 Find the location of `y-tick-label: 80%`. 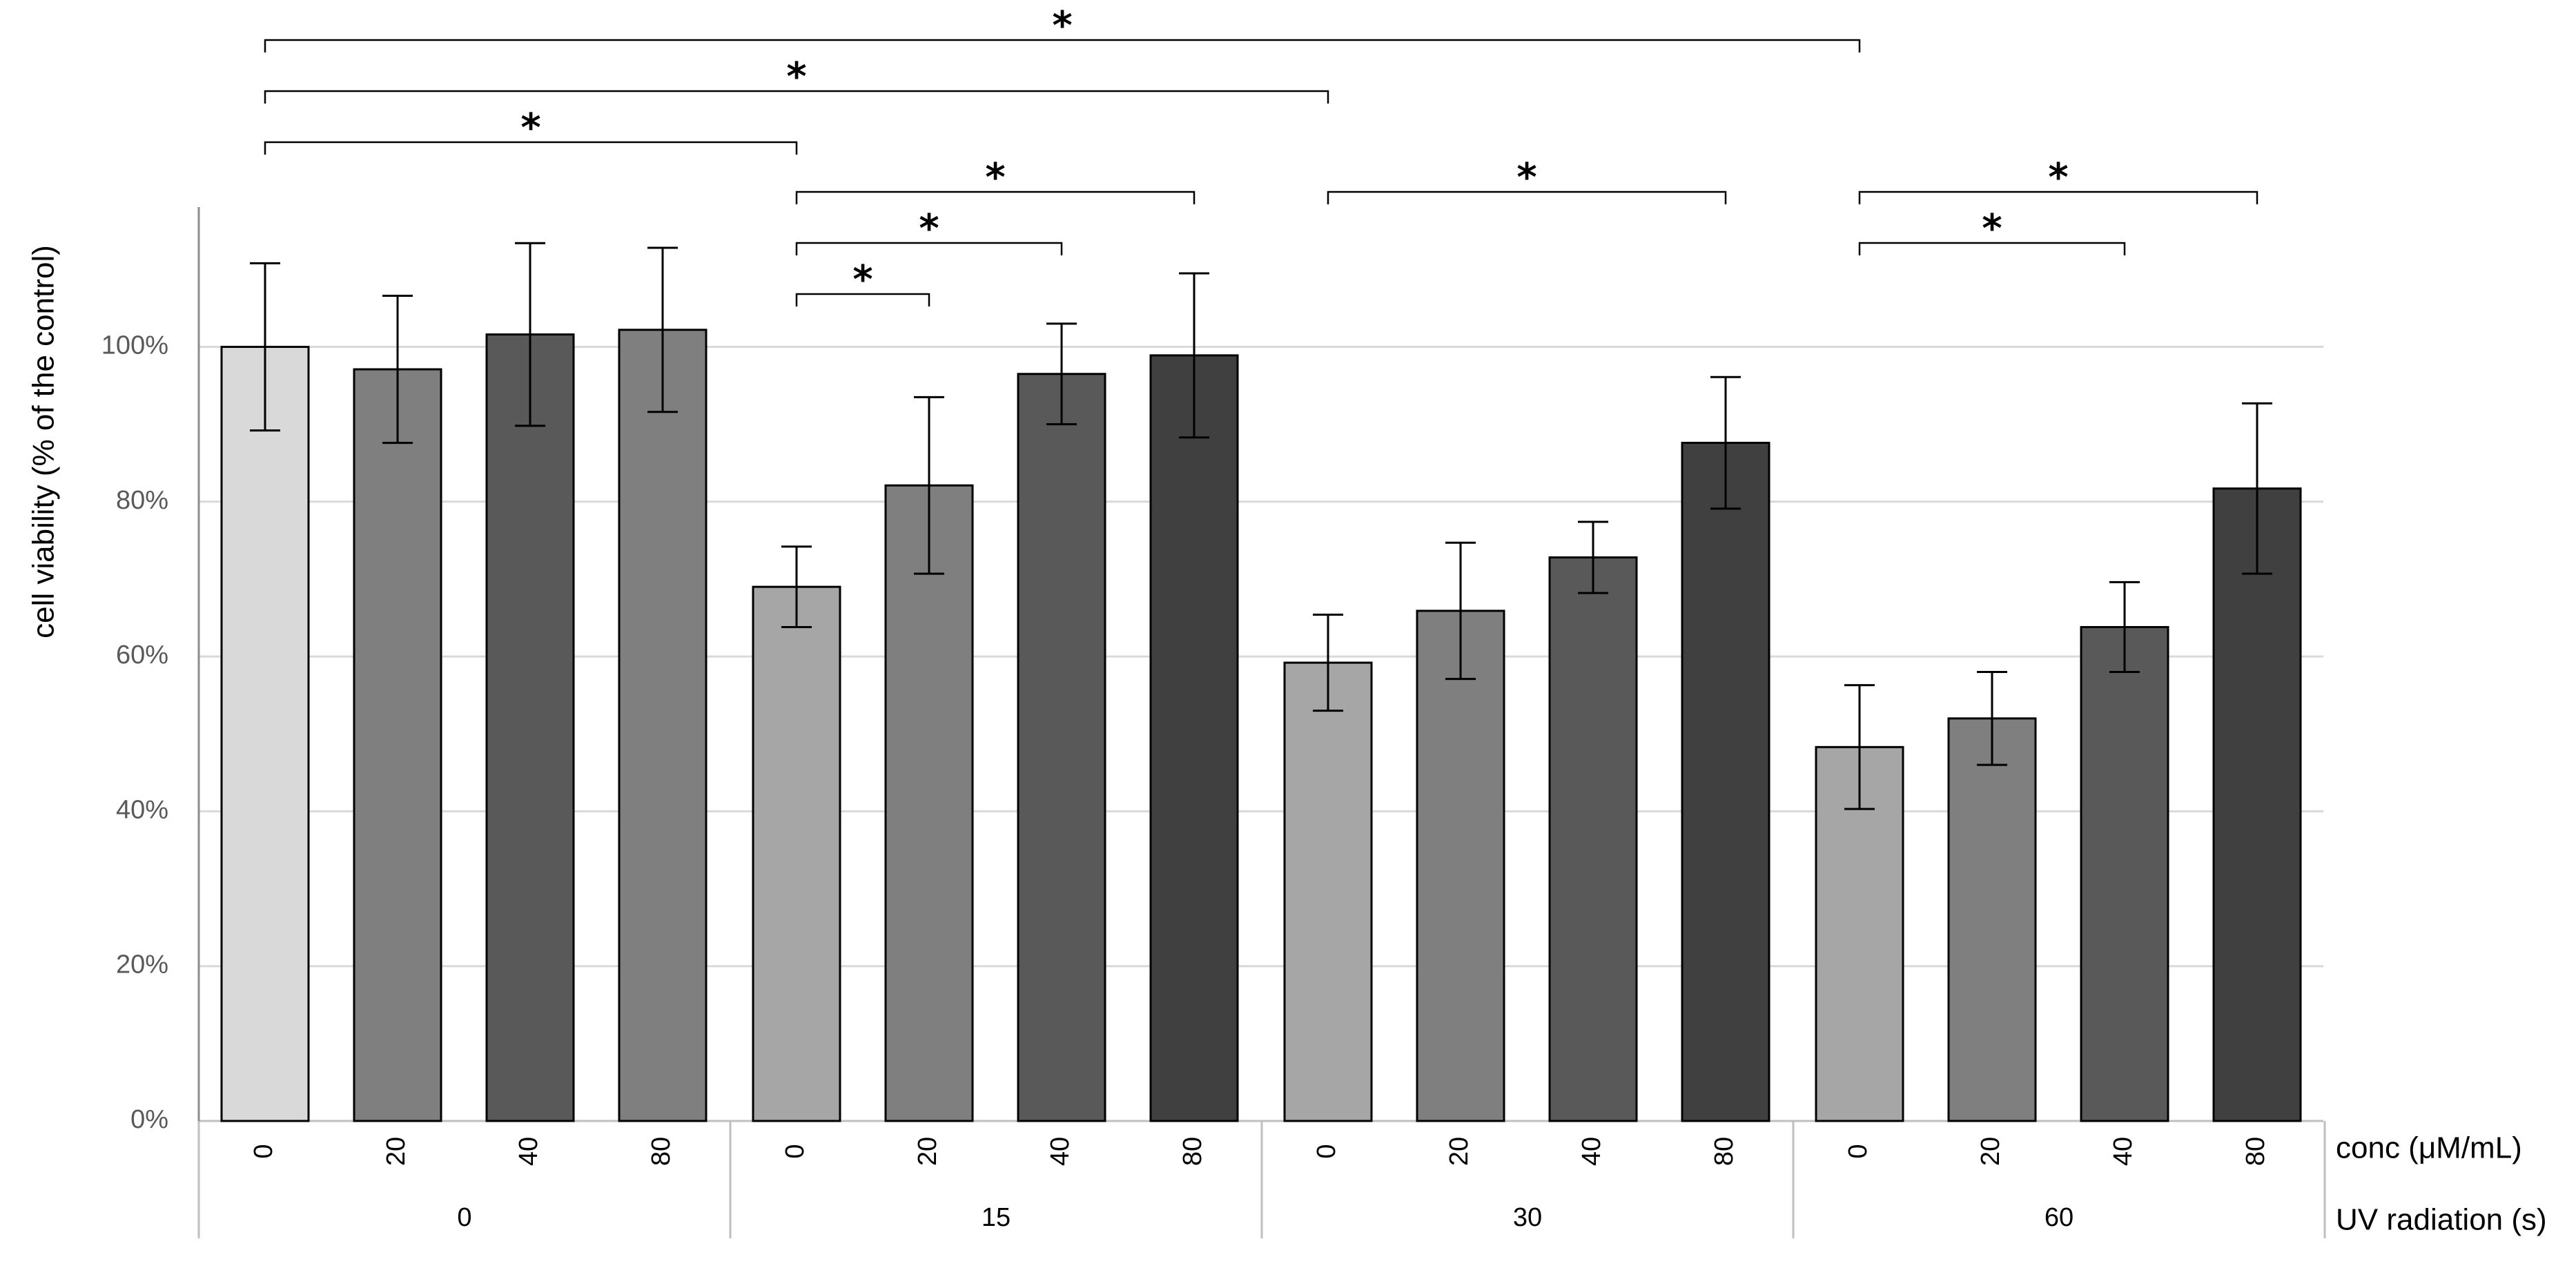

y-tick-label: 80% is located at coordinates (142, 500).